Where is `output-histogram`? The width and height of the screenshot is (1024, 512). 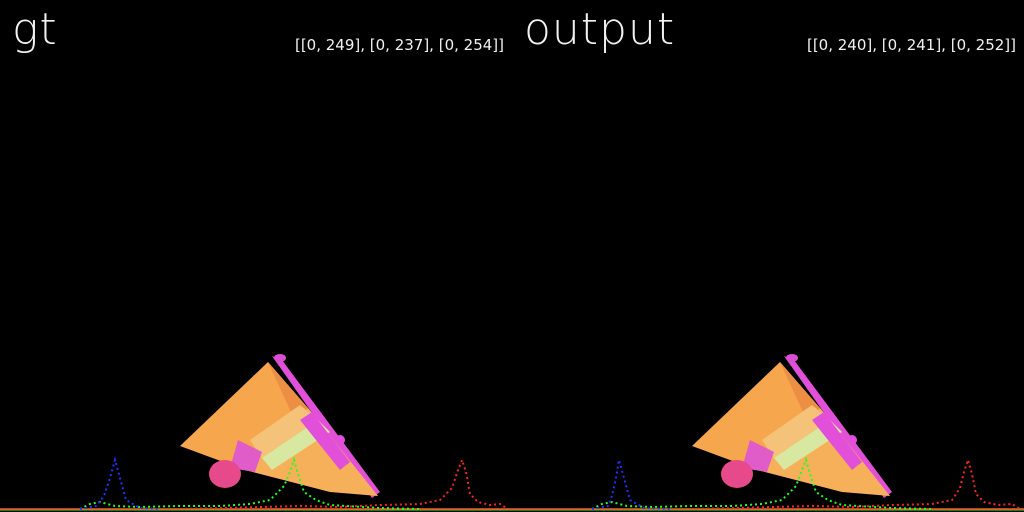
output-histogram is located at coordinates (768, 483).